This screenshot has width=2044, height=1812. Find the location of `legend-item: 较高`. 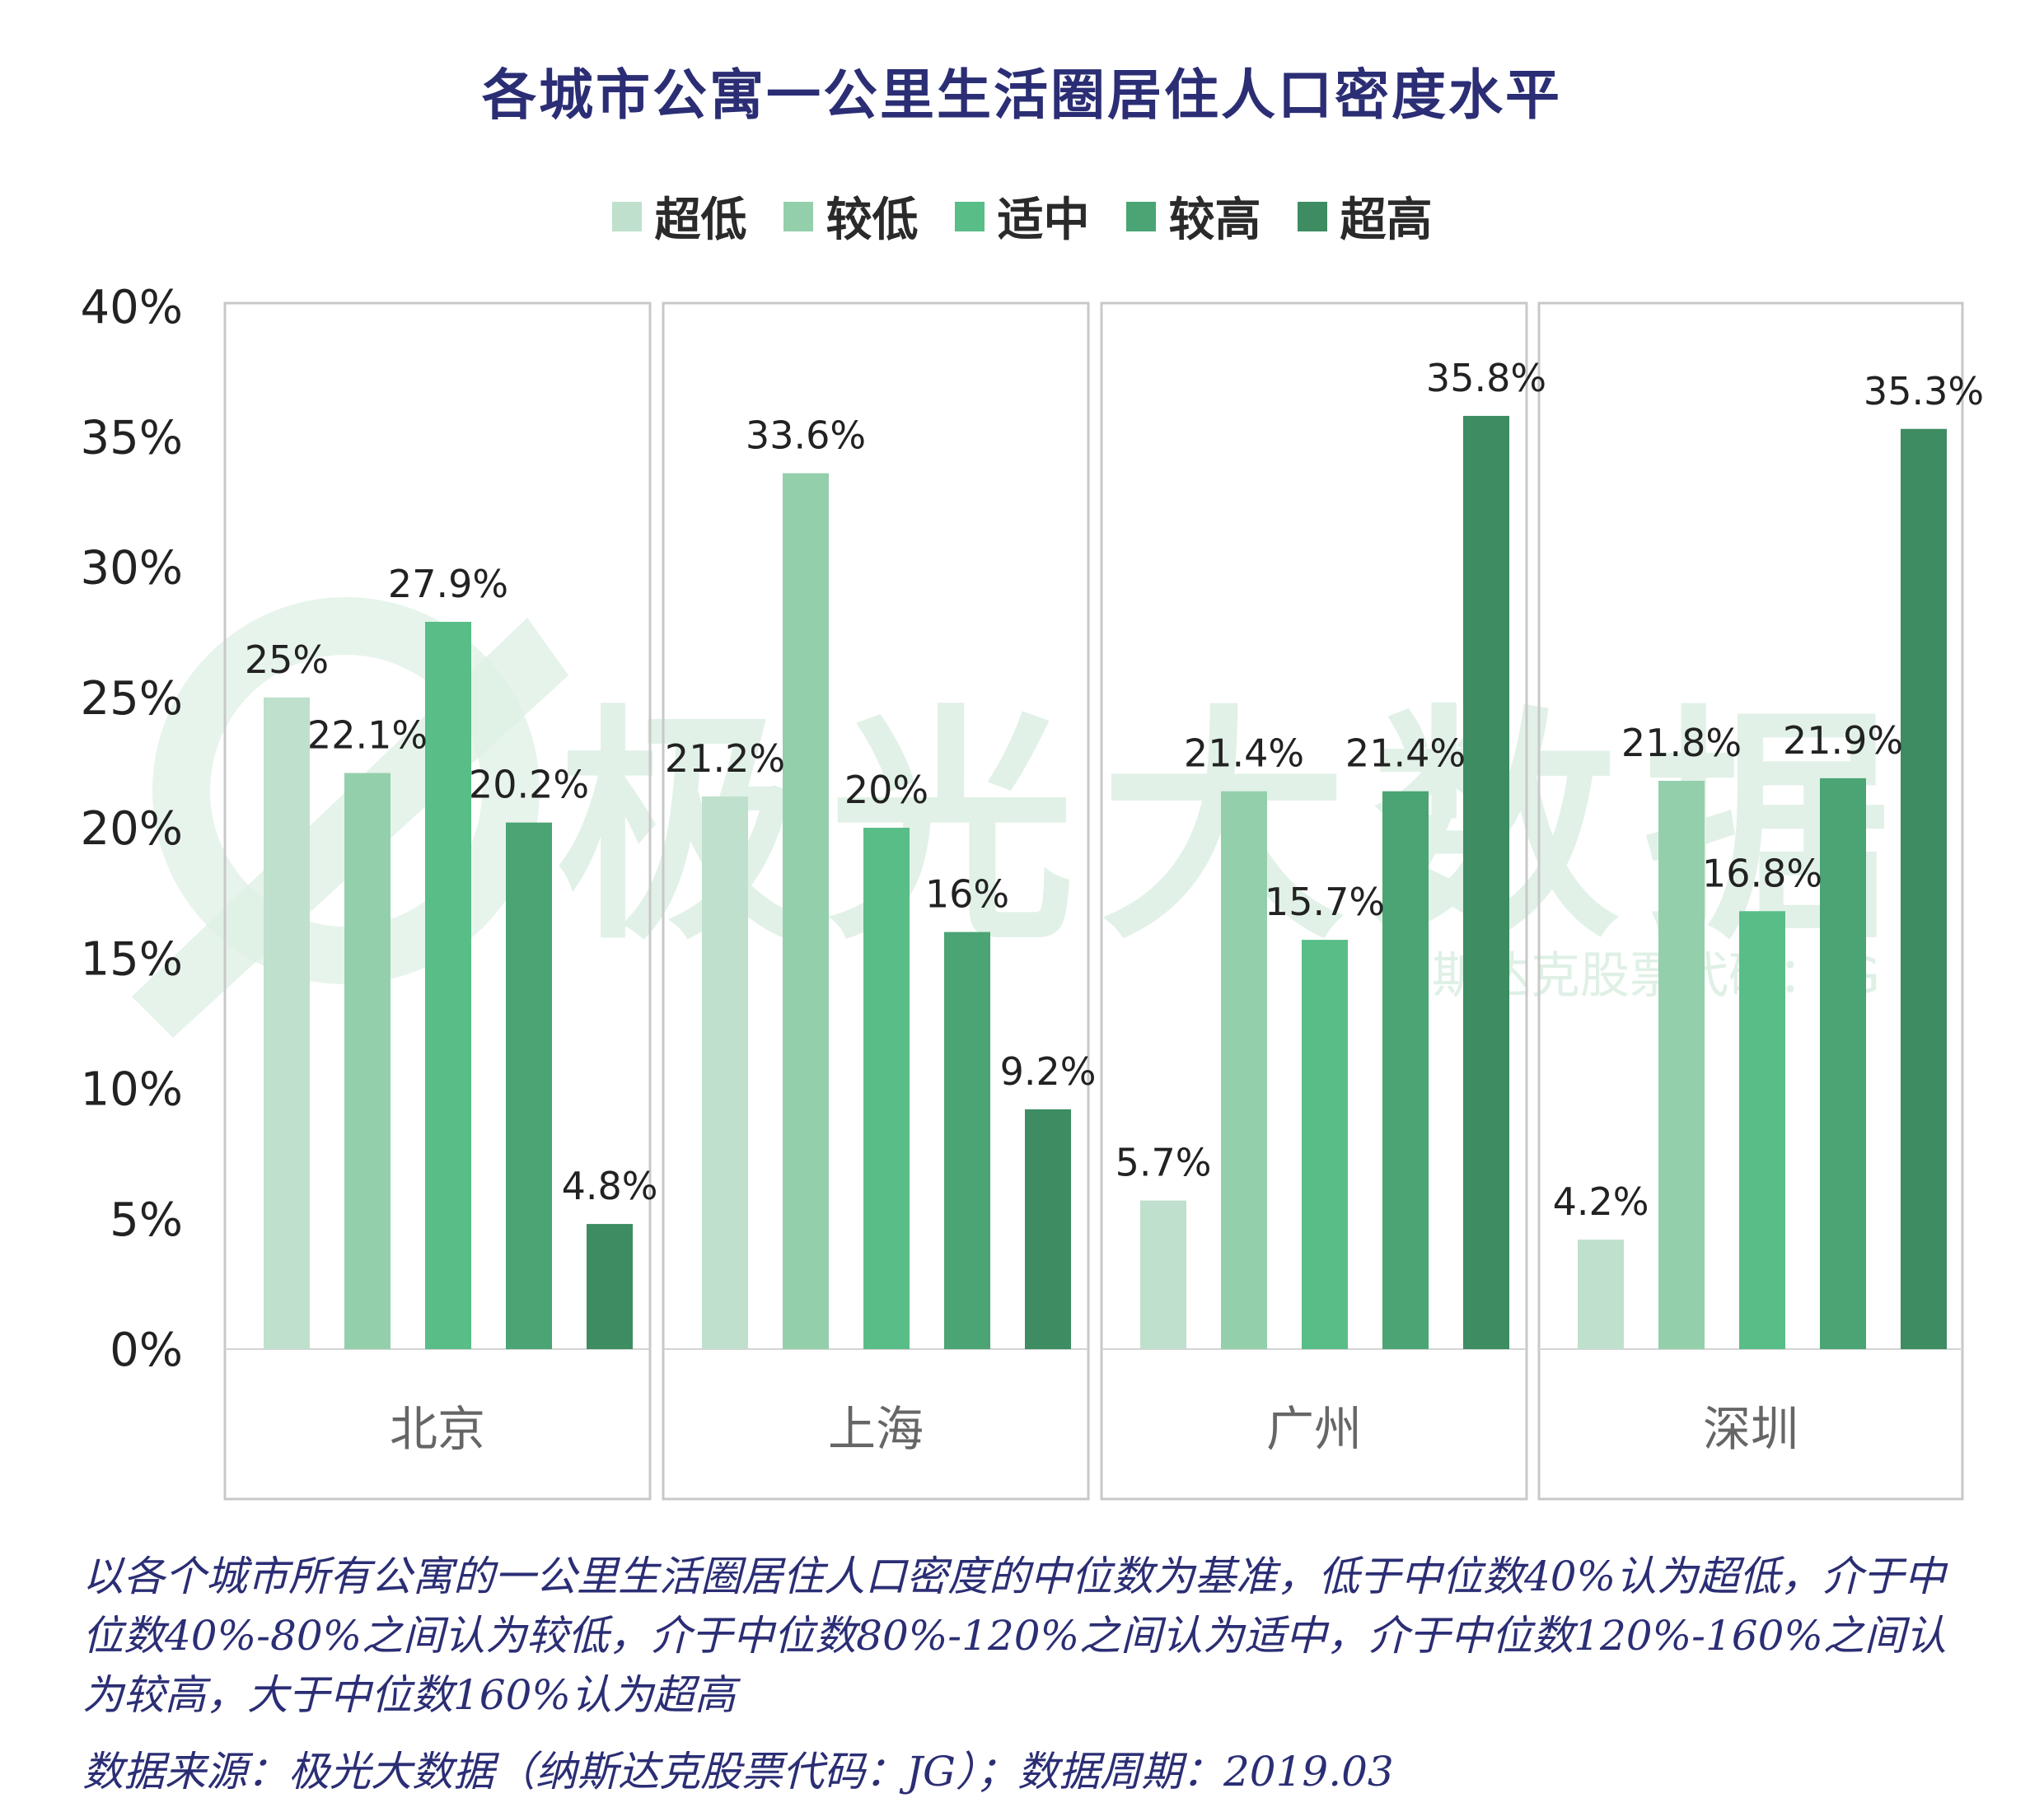

legend-item: 较高 is located at coordinates (1193, 216).